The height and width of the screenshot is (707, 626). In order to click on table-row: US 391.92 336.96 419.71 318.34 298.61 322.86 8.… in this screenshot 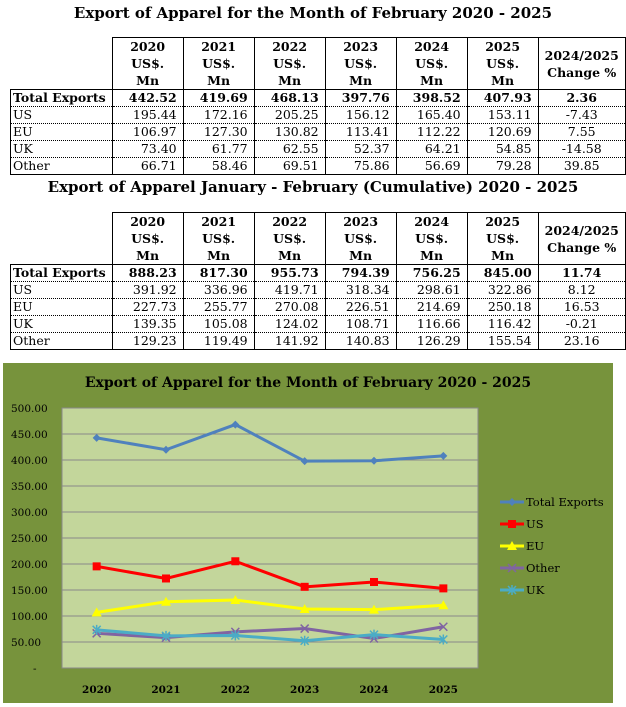, I will do `click(318, 290)`.